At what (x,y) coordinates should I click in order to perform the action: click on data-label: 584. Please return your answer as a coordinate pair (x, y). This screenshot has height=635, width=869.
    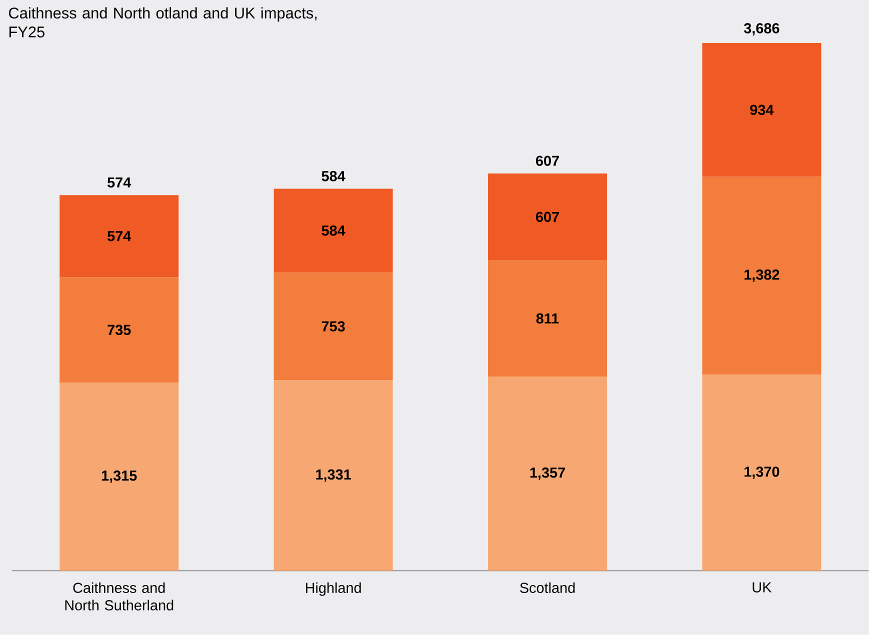
    Looking at the image, I should click on (334, 231).